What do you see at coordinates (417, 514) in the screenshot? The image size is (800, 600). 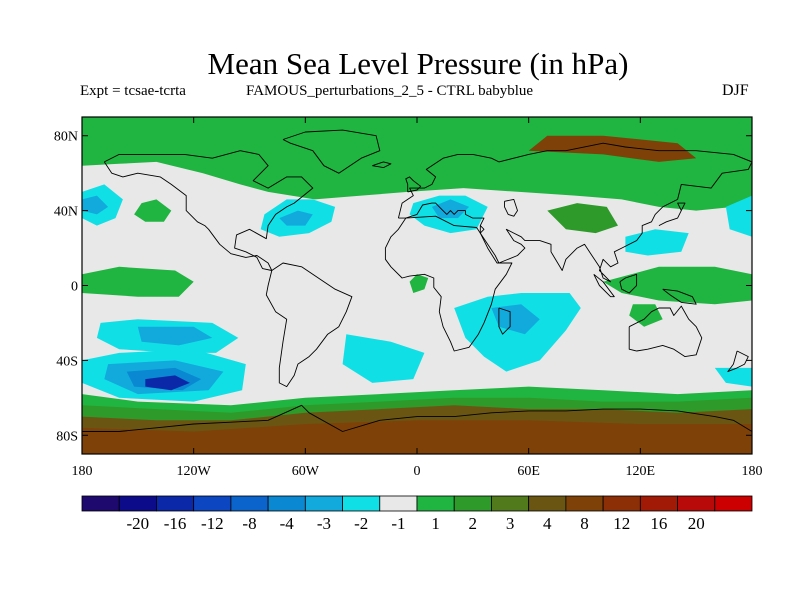 I see `colorbar: -20 -16 -12 -8 -4 -3 -2 -1 1 2 3 4 8 12 16 20` at bounding box center [417, 514].